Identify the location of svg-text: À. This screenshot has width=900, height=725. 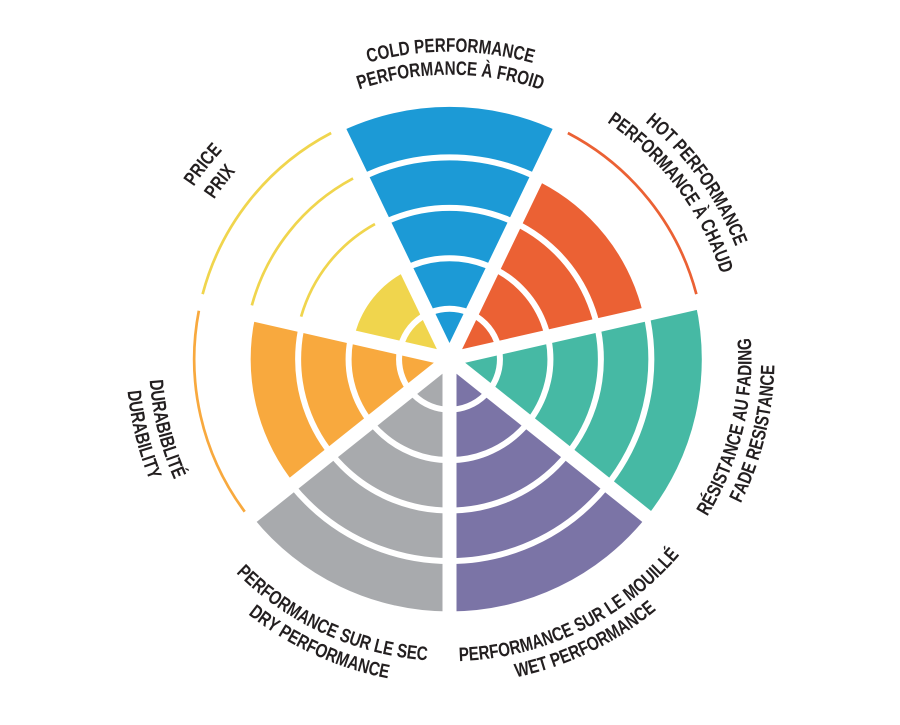
(487, 70).